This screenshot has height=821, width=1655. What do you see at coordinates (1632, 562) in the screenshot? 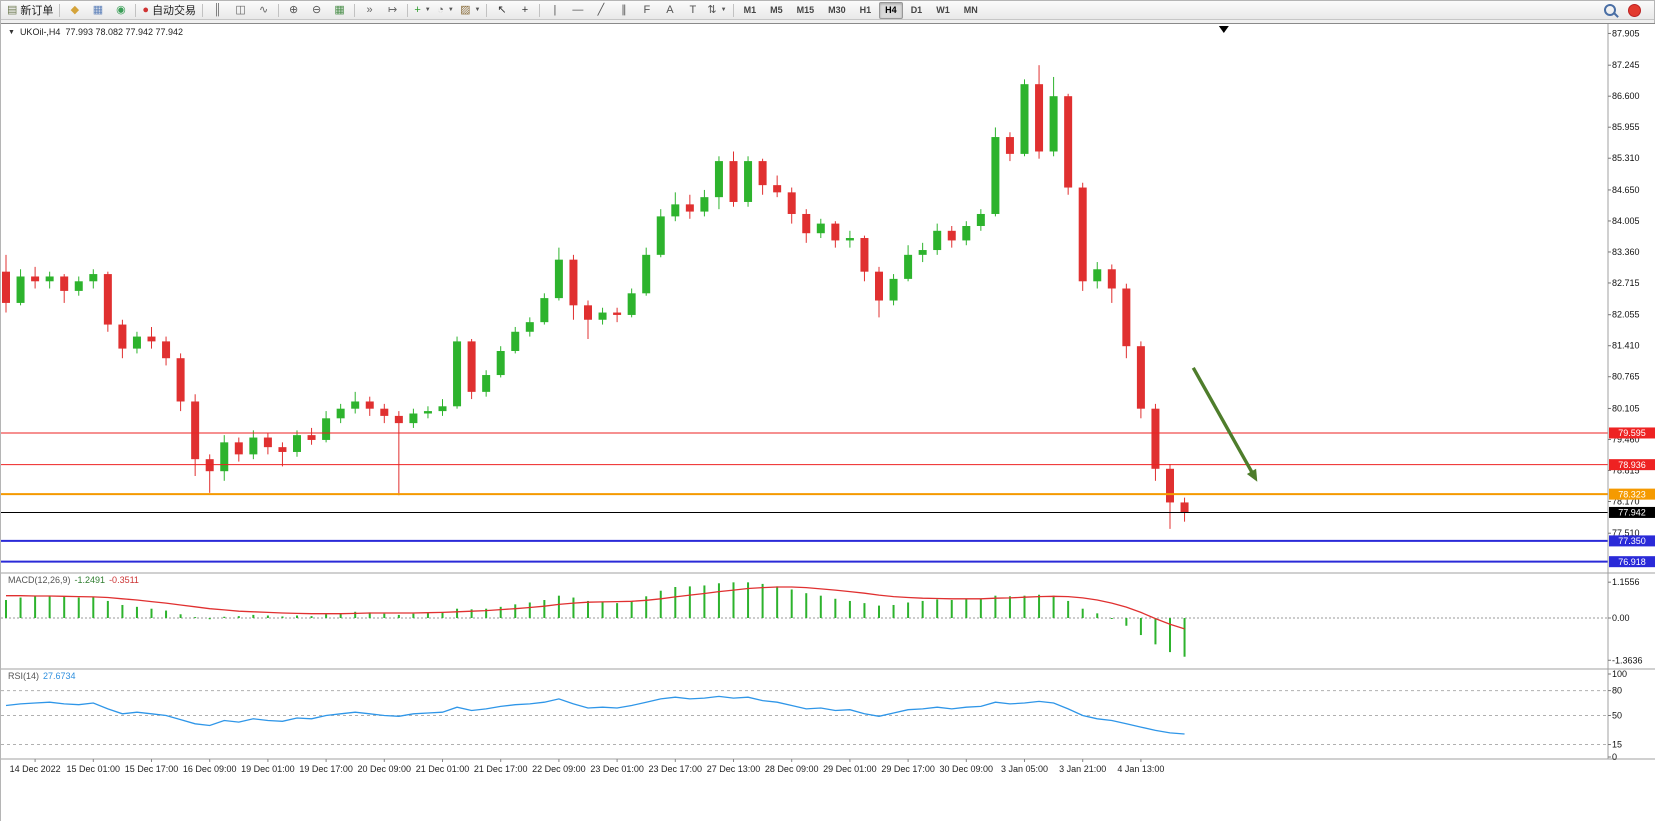
I see `svg-text: 76.918` at bounding box center [1632, 562].